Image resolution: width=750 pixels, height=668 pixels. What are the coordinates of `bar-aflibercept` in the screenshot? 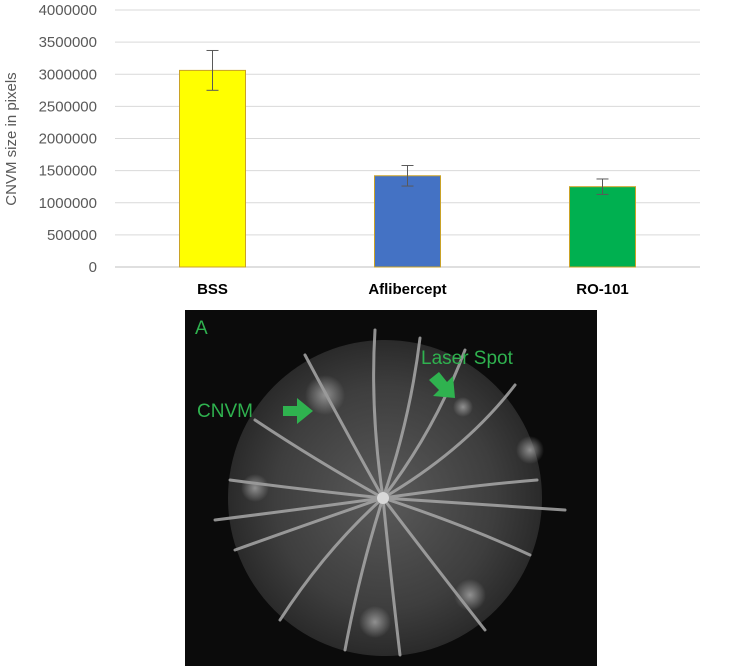 It's located at (407, 221).